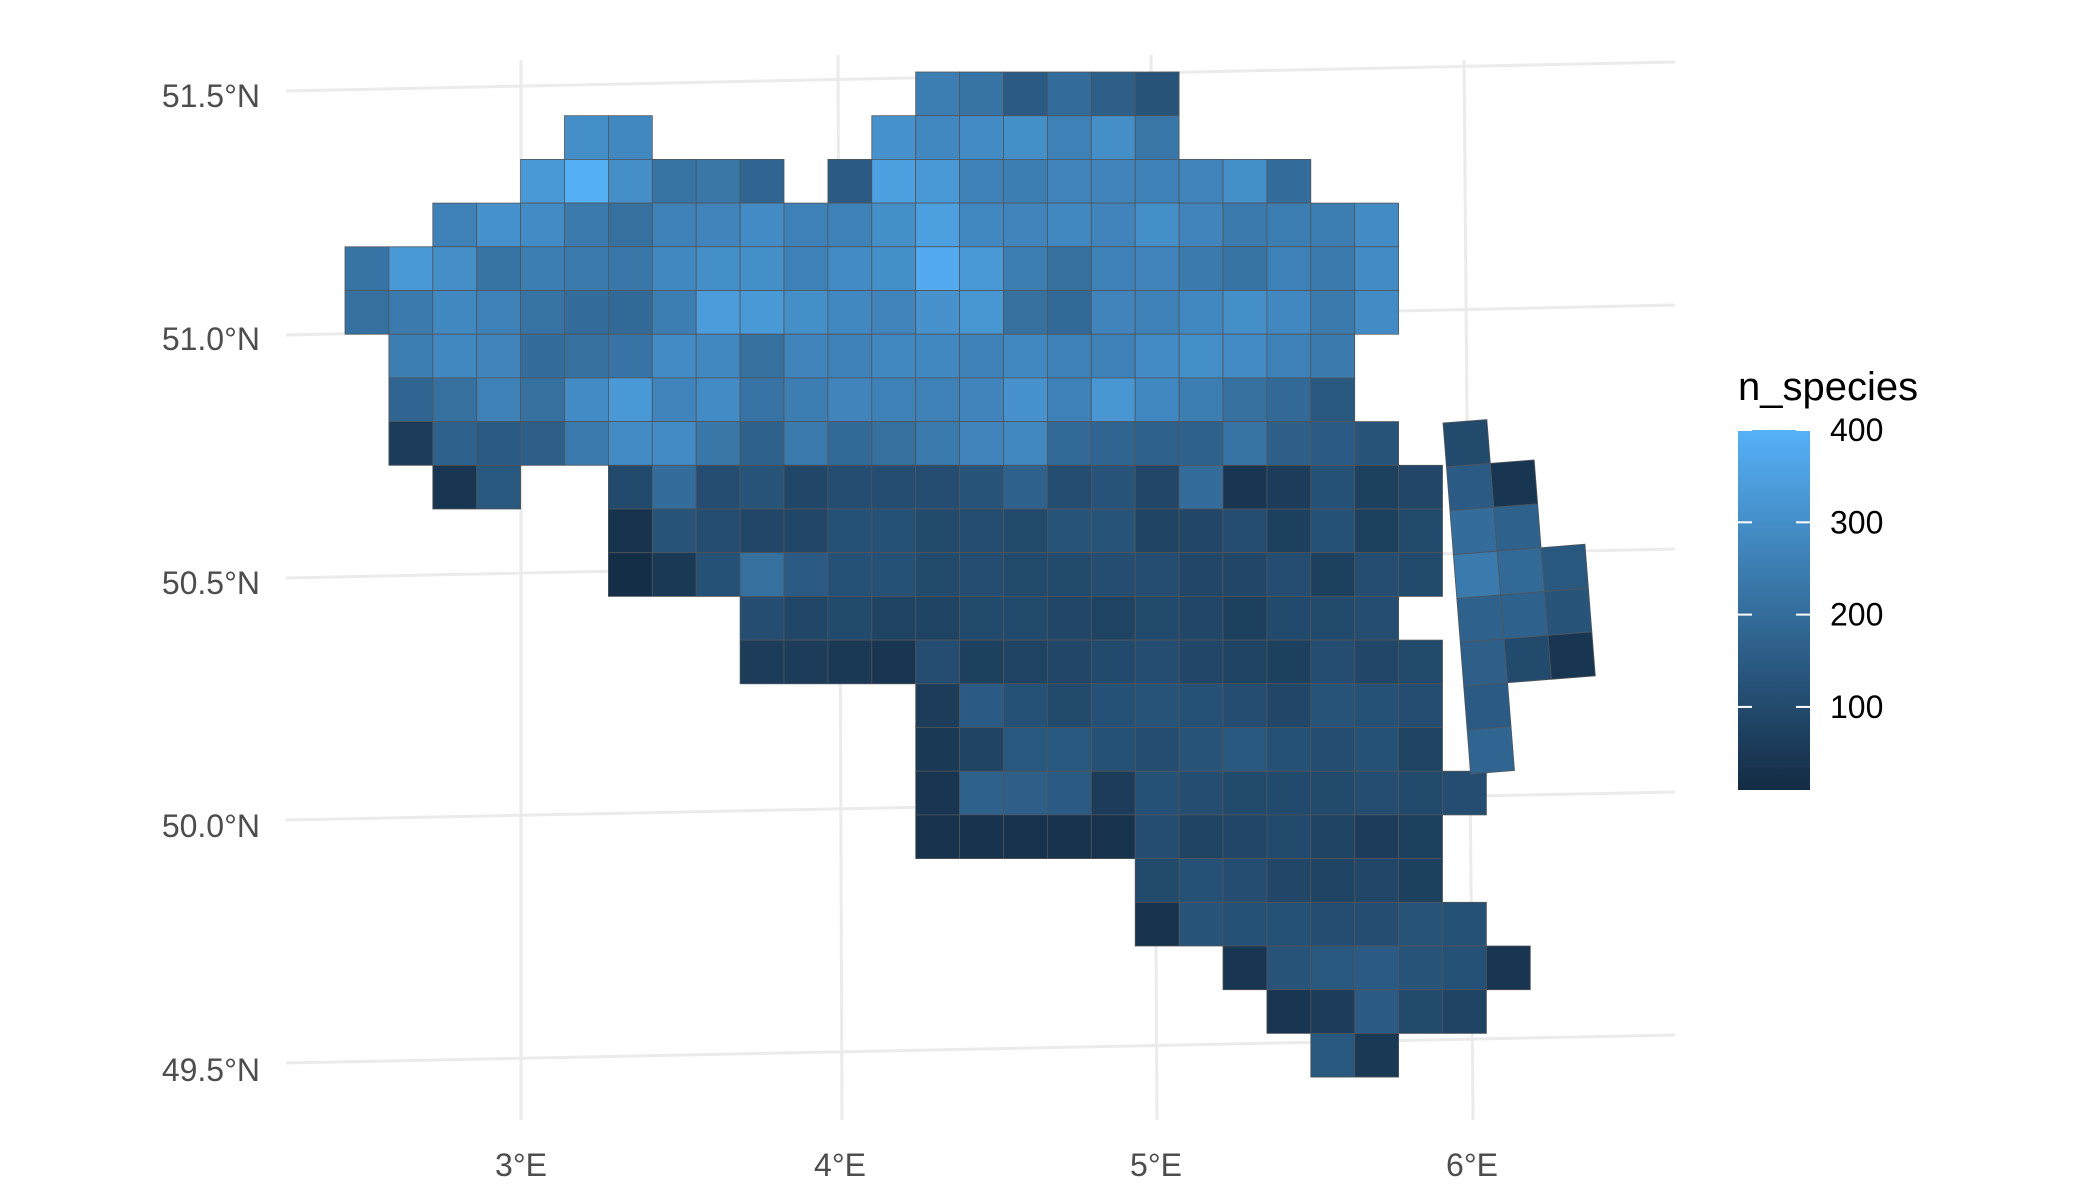 Image resolution: width=2100 pixels, height=1200 pixels. I want to click on x-tick-label: 3°E, so click(521, 1165).